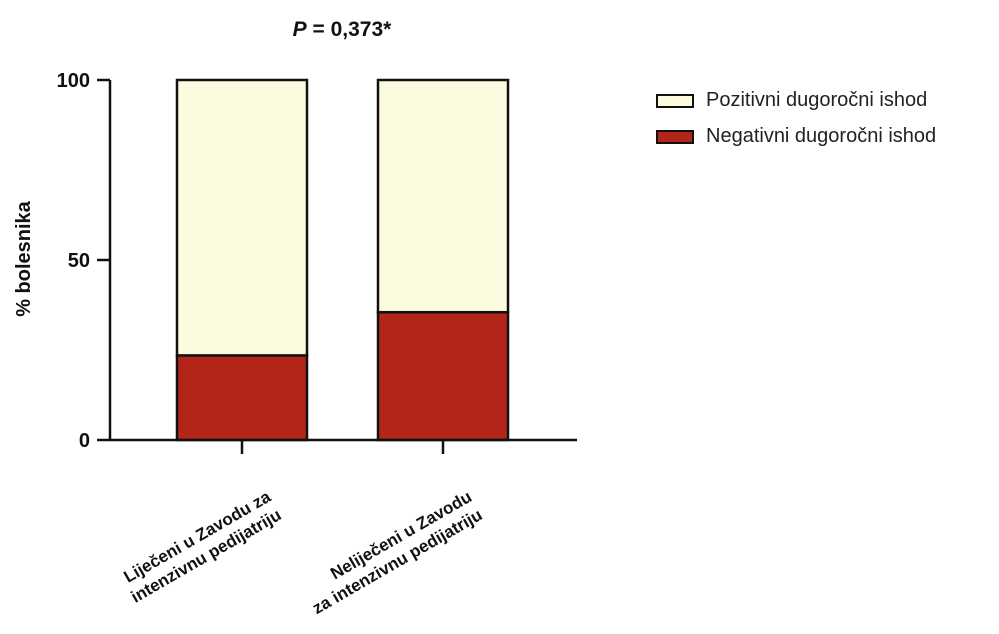 The height and width of the screenshot is (634, 999). What do you see at coordinates (300, 29) in the screenshot?
I see `chart-title-italic: P` at bounding box center [300, 29].